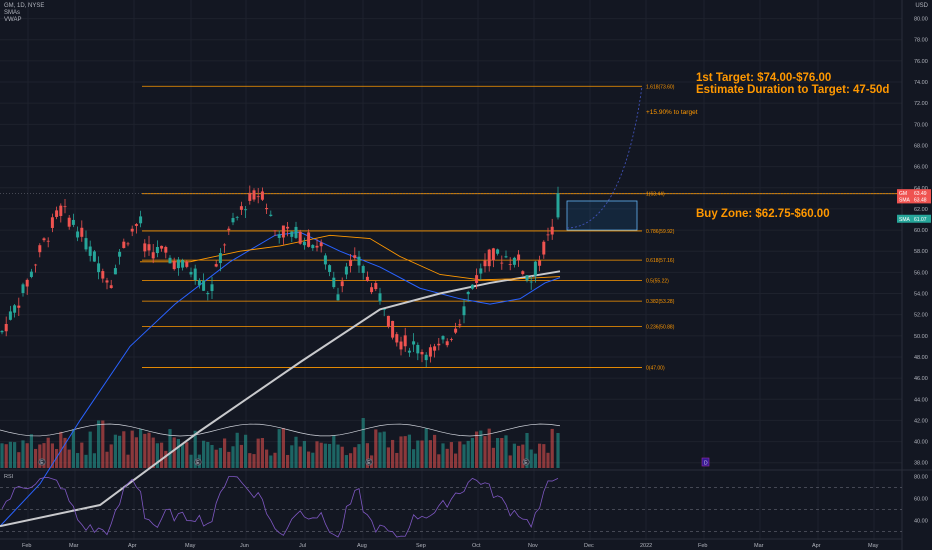 Image resolution: width=932 pixels, height=550 pixels. I want to click on indicator-sma-label: SMAs, so click(12, 13).